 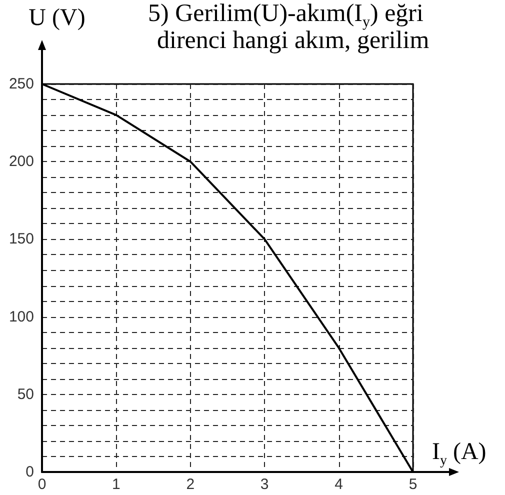 What do you see at coordinates (264, 484) in the screenshot?
I see `x-tick-label: 3` at bounding box center [264, 484].